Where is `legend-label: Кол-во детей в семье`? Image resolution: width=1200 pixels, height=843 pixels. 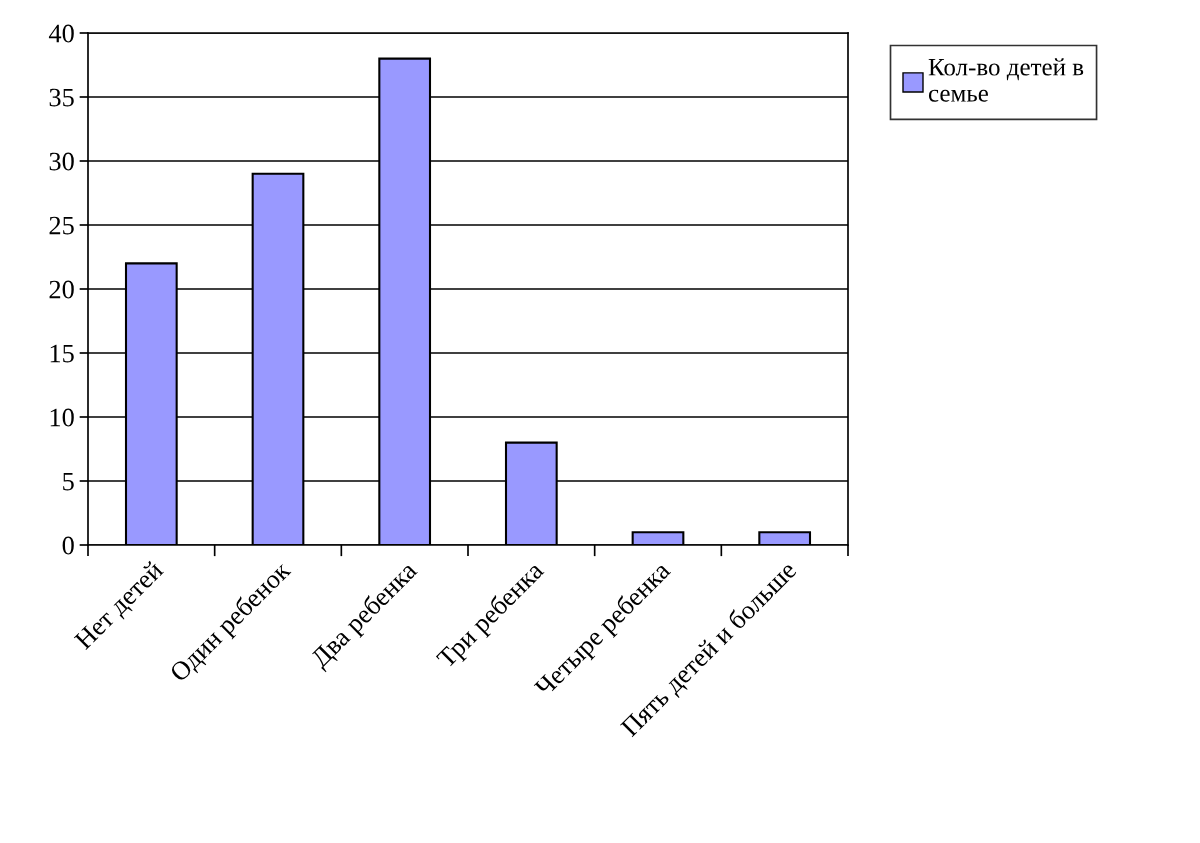 legend-label: Кол-во детей в семье is located at coordinates (1006, 80).